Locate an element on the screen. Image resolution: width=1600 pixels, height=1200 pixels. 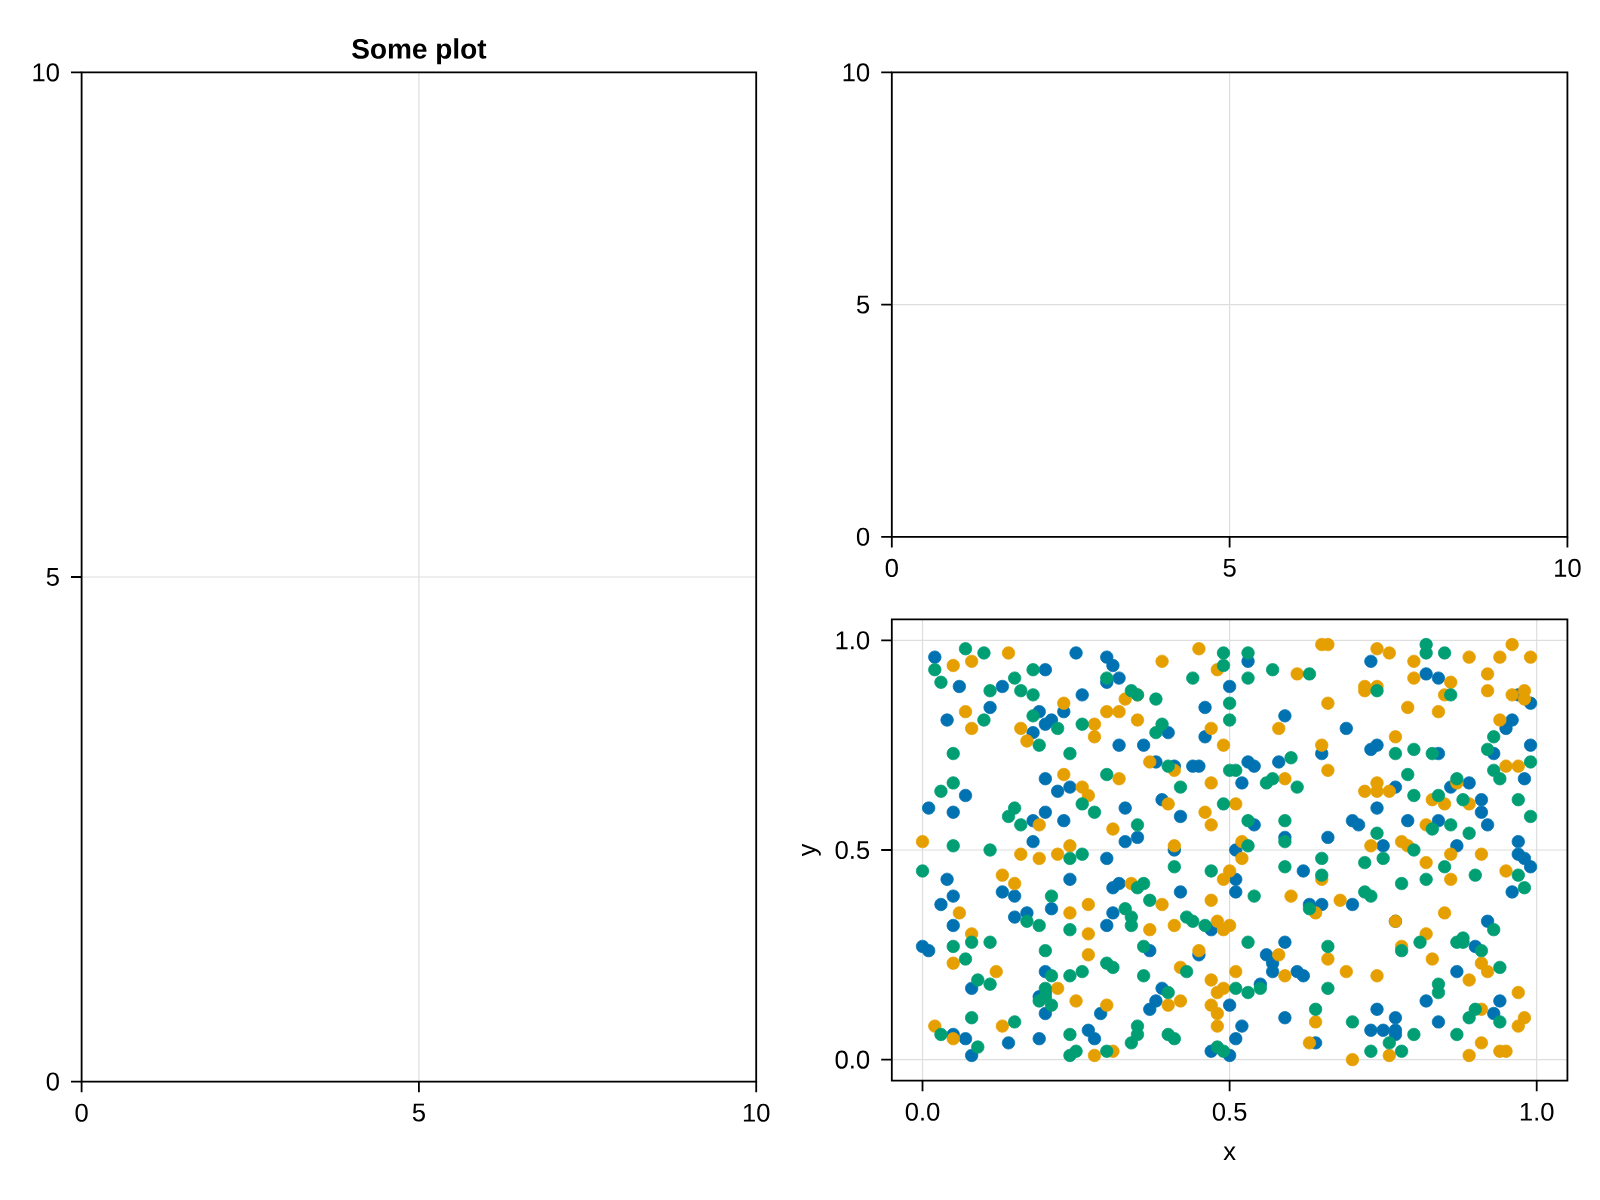
x-tick-label: 0.5 is located at coordinates (1229, 1111).